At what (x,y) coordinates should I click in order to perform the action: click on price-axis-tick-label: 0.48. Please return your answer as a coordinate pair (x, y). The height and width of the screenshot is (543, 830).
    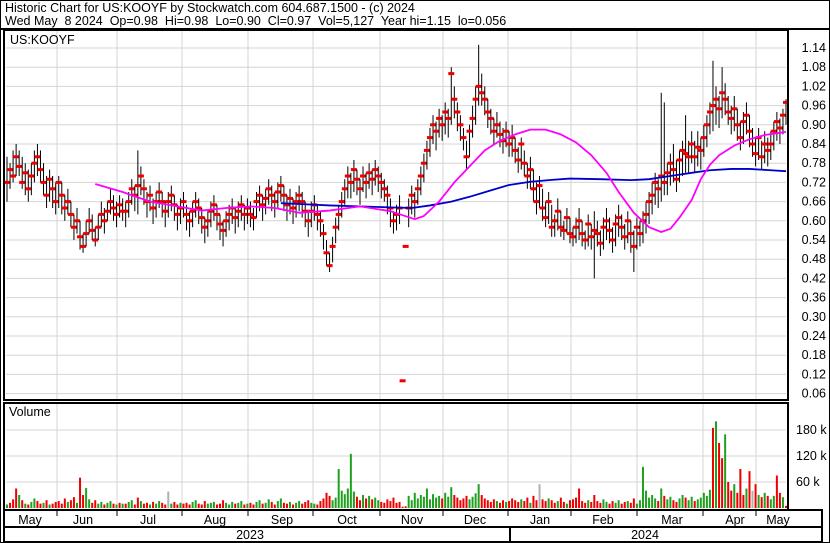
    Looking at the image, I should click on (814, 259).